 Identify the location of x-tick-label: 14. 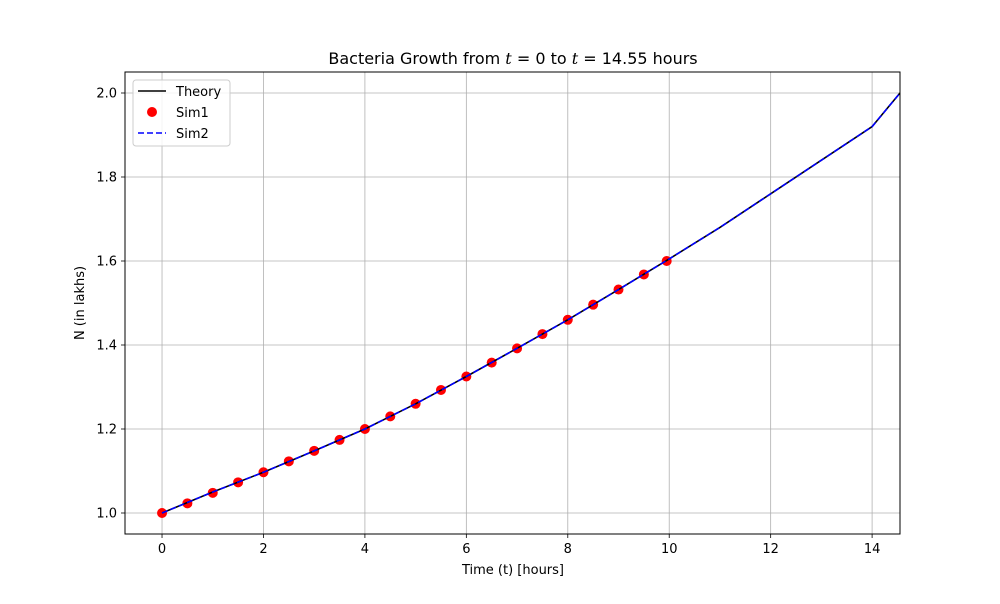
(872, 549).